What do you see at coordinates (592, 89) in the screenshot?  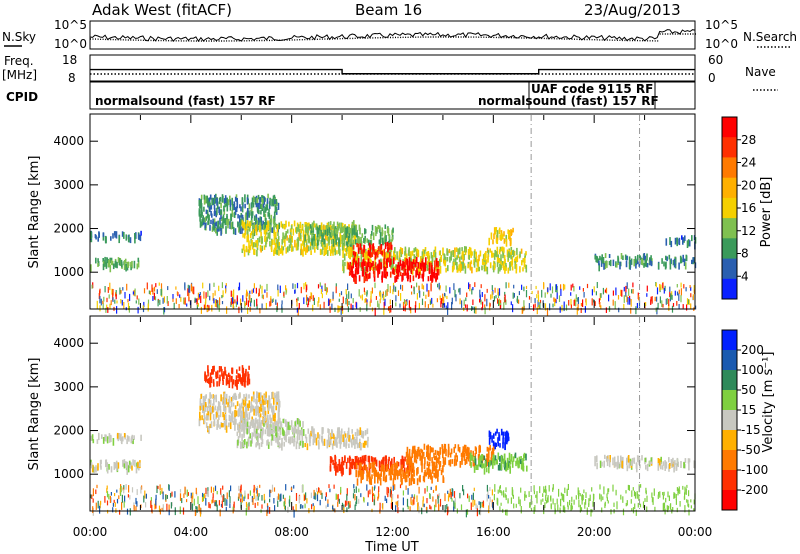 I see `cpid-segment-2: UAF code 9115 RF` at bounding box center [592, 89].